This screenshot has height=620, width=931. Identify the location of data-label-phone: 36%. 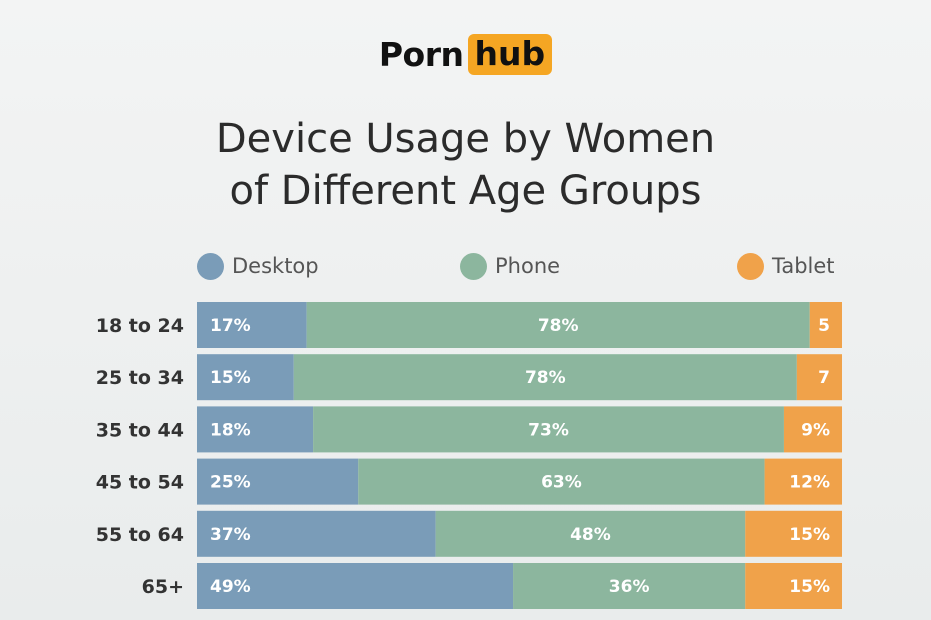
(629, 587).